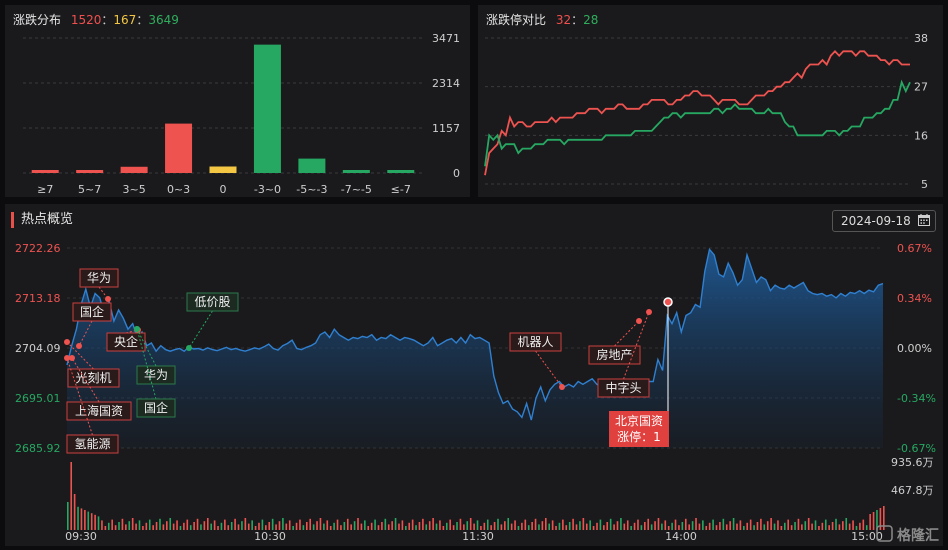 The width and height of the screenshot is (948, 550). I want to click on y-tick-label: 3471, so click(446, 38).